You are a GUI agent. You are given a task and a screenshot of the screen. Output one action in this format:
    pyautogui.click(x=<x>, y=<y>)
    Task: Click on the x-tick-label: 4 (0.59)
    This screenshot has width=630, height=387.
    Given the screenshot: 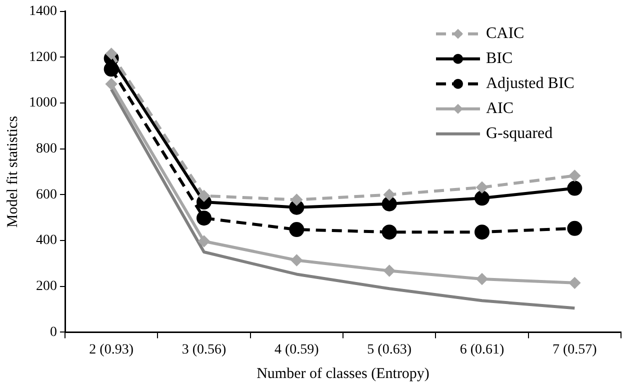 What is the action you would take?
    pyautogui.click(x=297, y=350)
    